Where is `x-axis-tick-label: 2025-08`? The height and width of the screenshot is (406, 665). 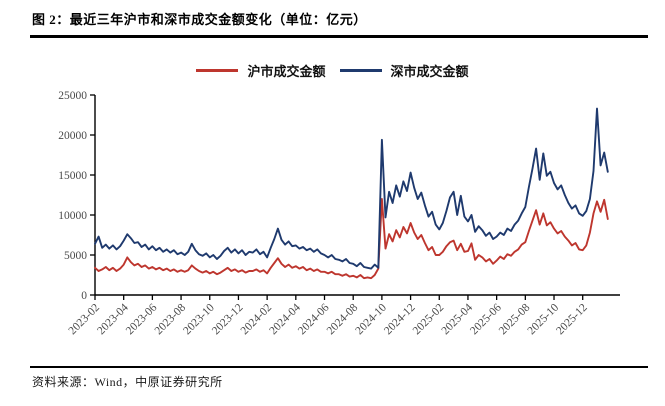
x-axis-tick-label: 2025-08 is located at coordinates (515, 319).